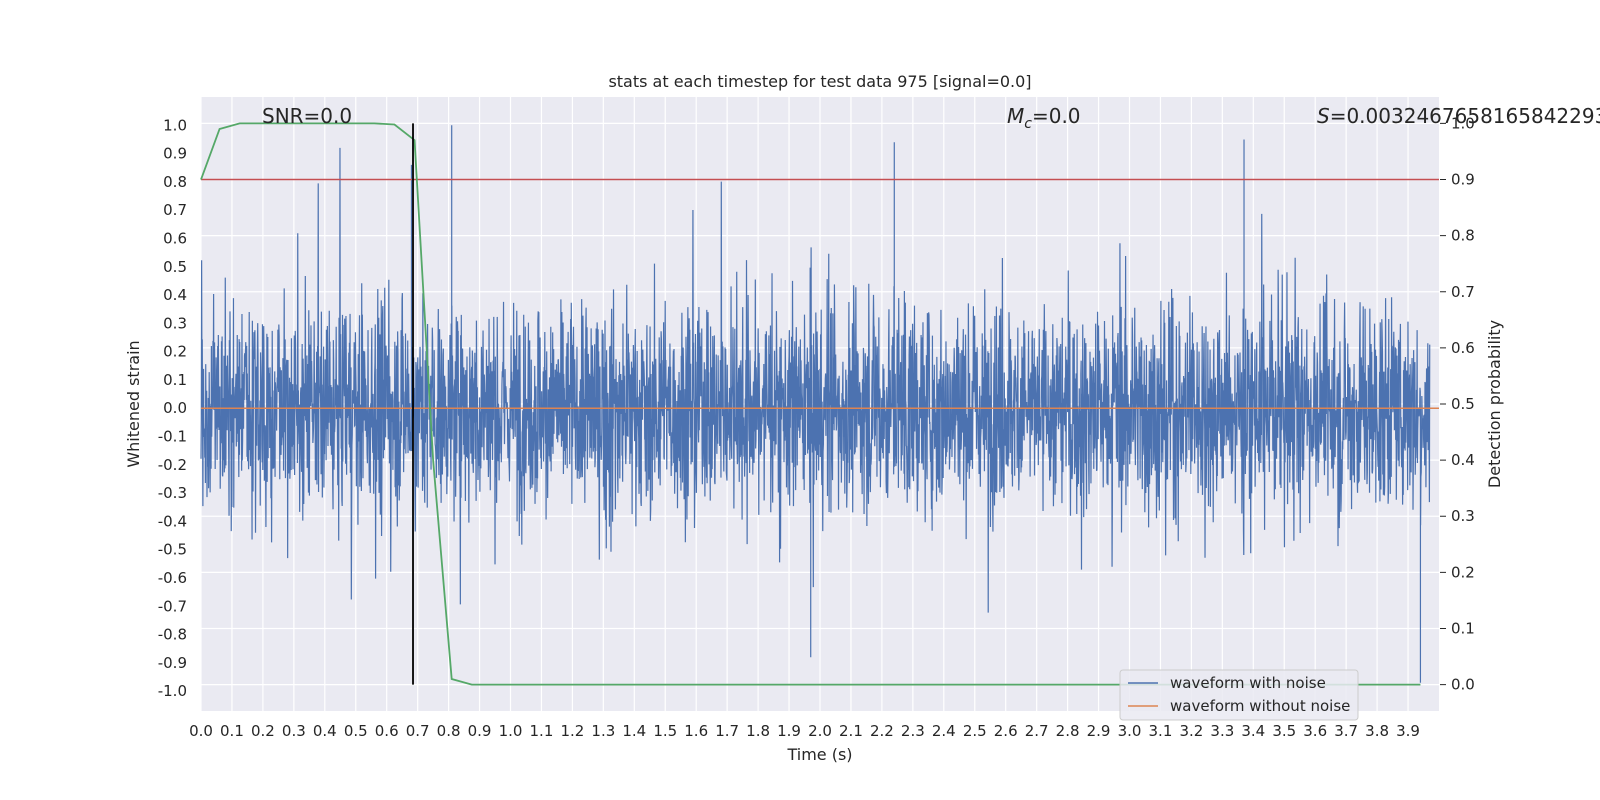  Describe the element at coordinates (1284, 731) in the screenshot. I see `x-tick-label: 3.5` at that location.